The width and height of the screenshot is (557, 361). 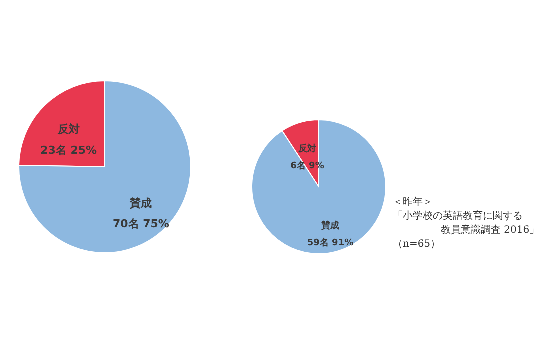 What do you see at coordinates (417, 245) in the screenshot?
I see `text: （n=65）` at bounding box center [417, 245].